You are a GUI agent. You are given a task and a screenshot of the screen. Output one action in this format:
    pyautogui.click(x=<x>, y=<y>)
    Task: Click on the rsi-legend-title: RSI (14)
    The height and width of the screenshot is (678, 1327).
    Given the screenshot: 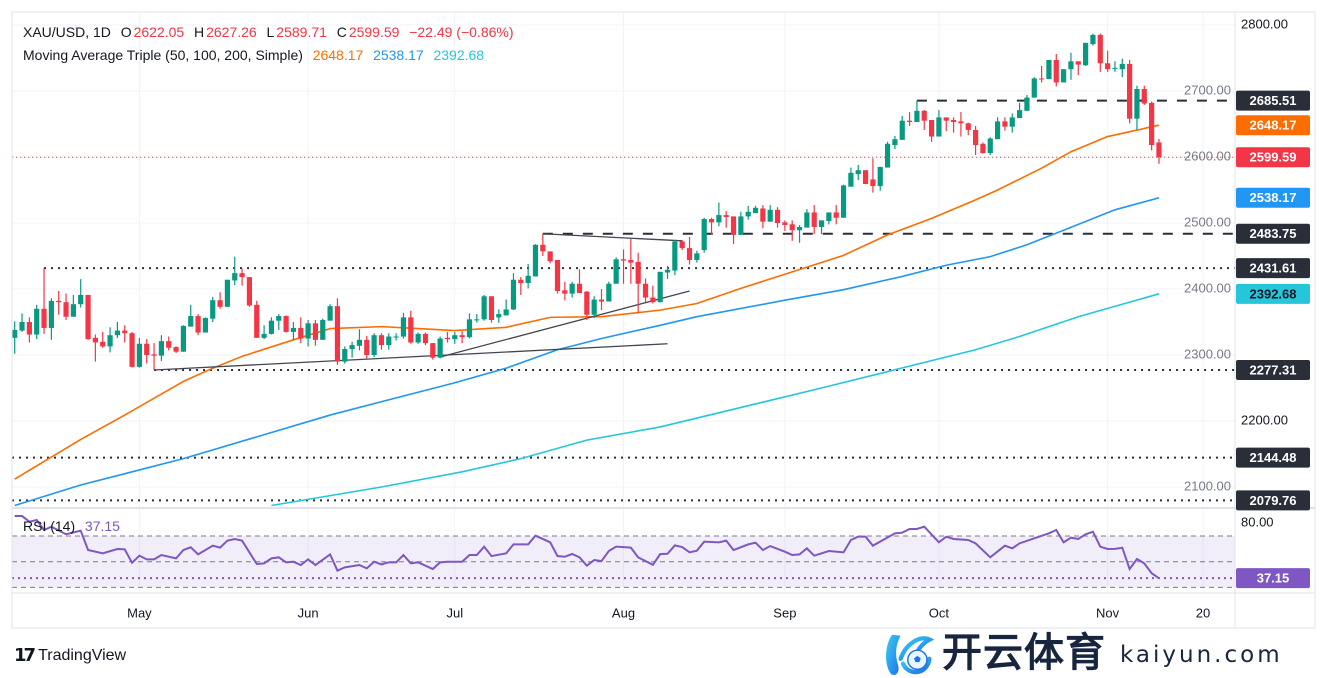 What is the action you would take?
    pyautogui.click(x=49, y=526)
    